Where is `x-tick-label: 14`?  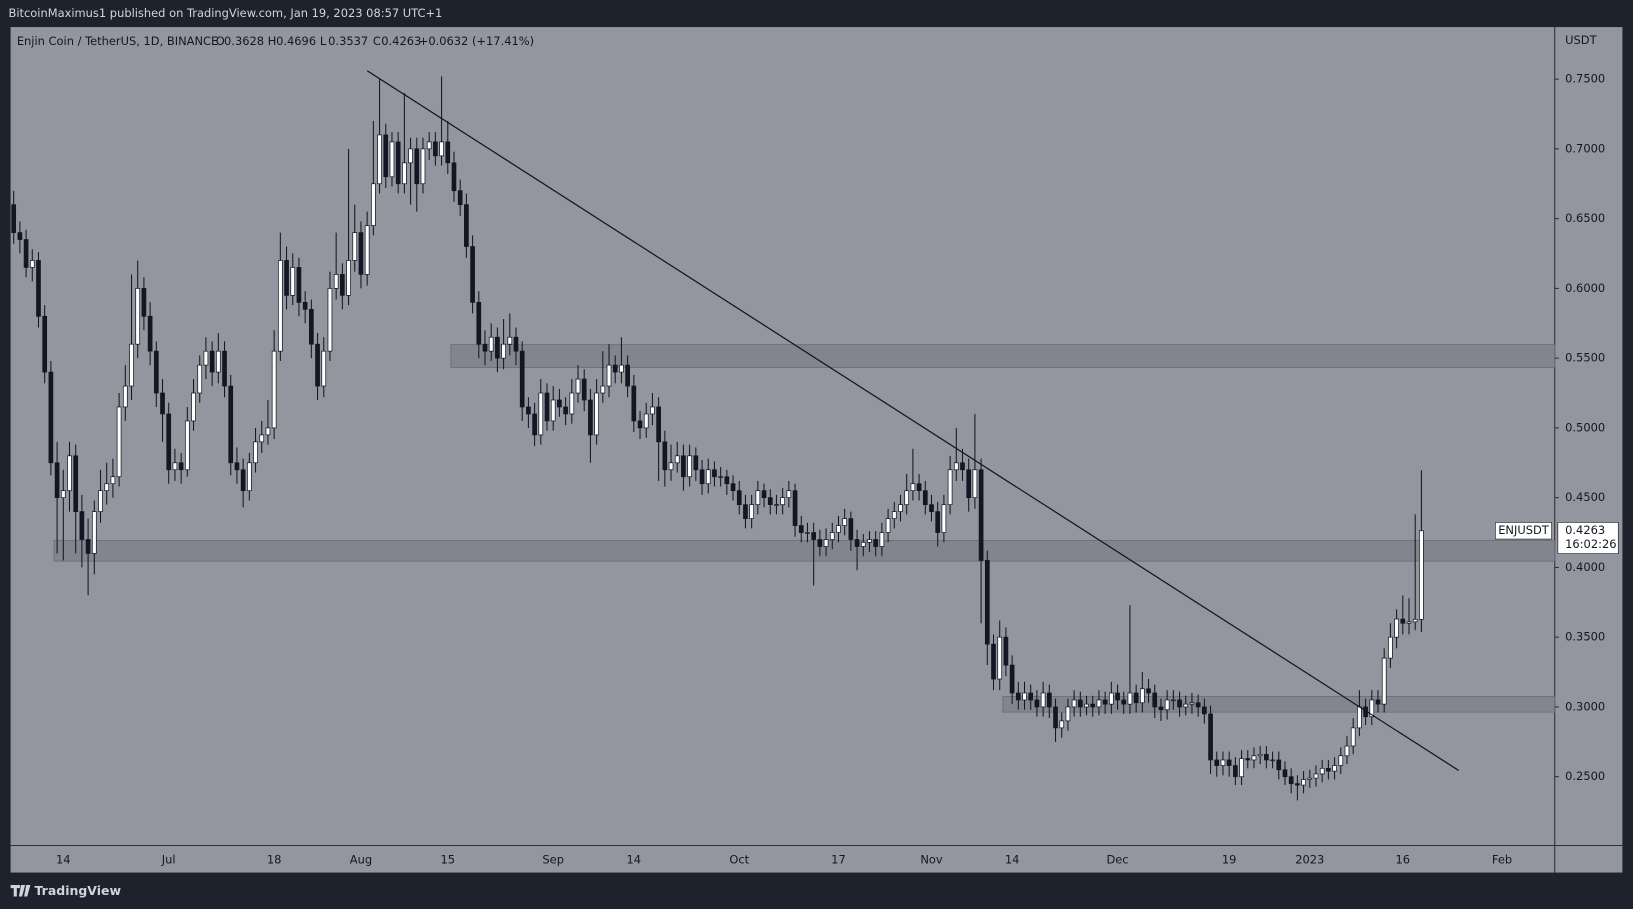
x-tick-label: 14 is located at coordinates (1012, 860).